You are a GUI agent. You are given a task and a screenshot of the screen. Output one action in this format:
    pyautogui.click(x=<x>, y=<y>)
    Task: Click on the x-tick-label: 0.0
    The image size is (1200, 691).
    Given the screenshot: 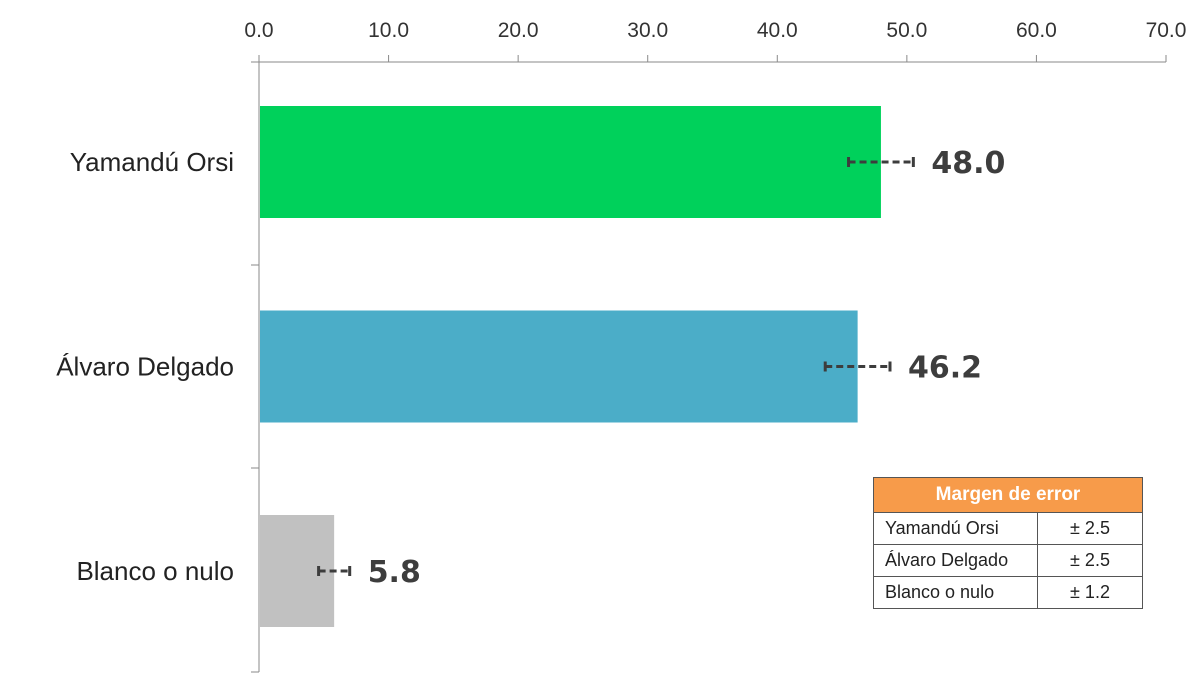 What is the action you would take?
    pyautogui.click(x=258, y=30)
    